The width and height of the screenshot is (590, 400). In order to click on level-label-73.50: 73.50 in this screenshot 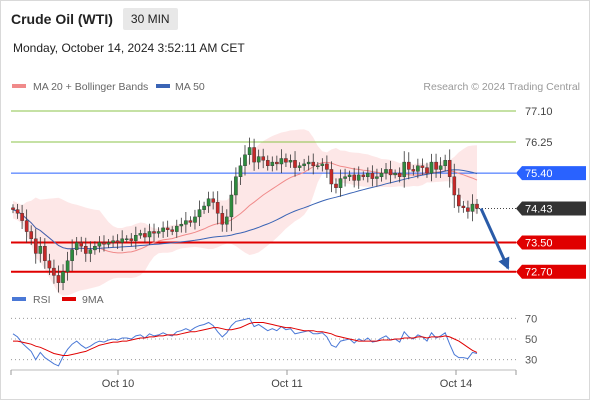, I will do `click(539, 244)`.